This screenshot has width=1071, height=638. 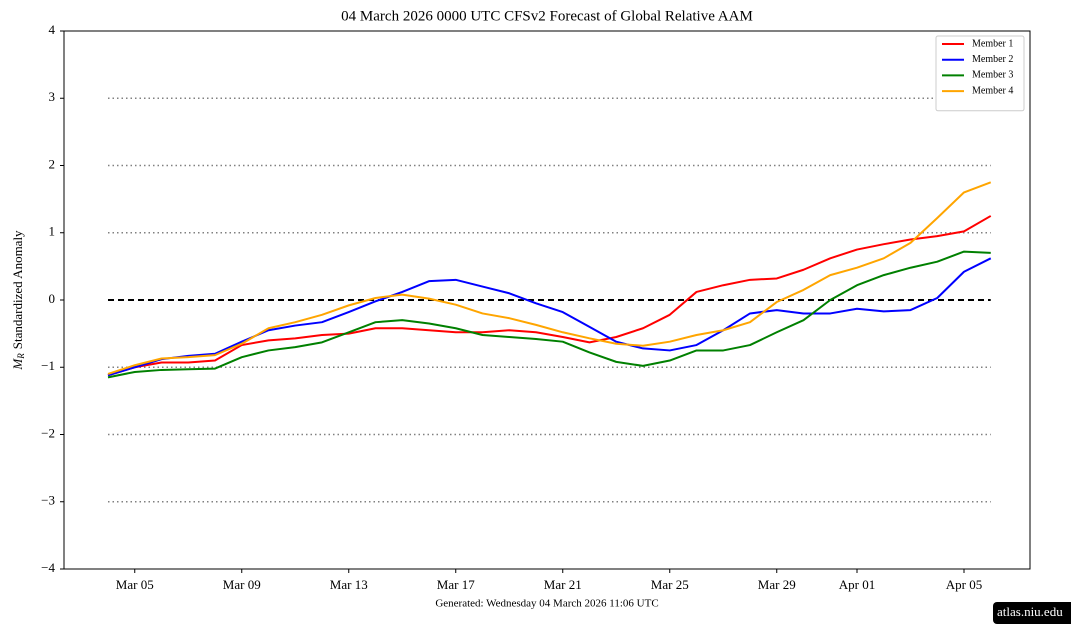 What do you see at coordinates (48, 500) in the screenshot?
I see `y-tick-label: −3` at bounding box center [48, 500].